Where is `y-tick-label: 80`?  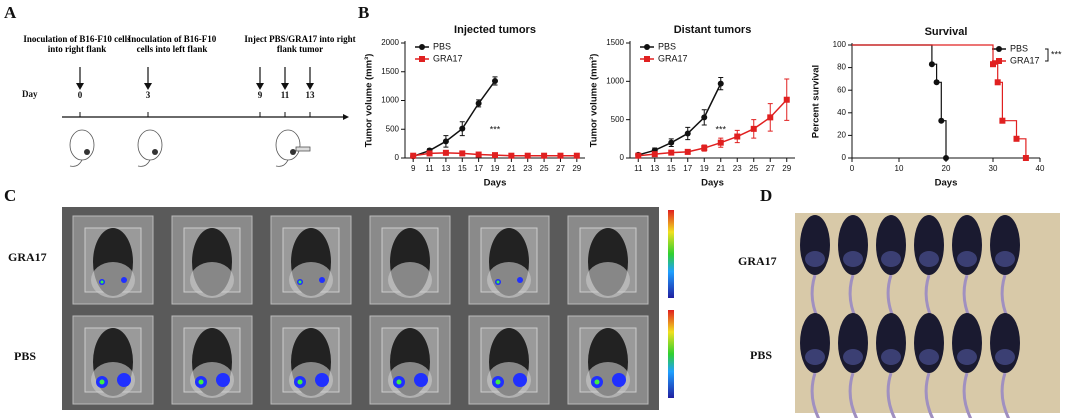
y-tick-label: 80 is located at coordinates (841, 67).